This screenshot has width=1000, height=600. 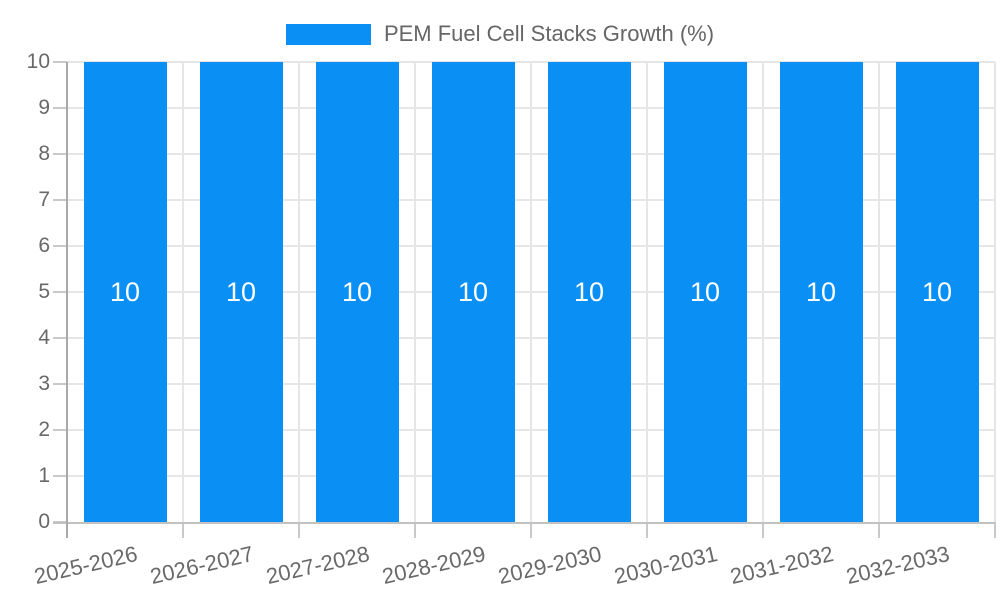 I want to click on x-tick-label: 2032-2033, so click(x=897, y=565).